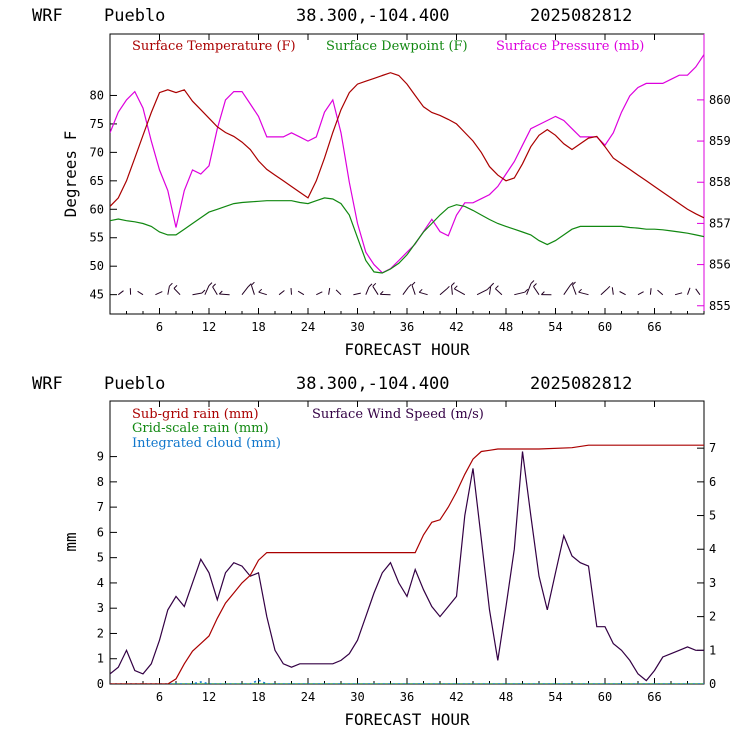 The width and height of the screenshot is (740, 740). Describe the element at coordinates (97, 152) in the screenshot. I see `y-tick-label-left: 70` at that location.